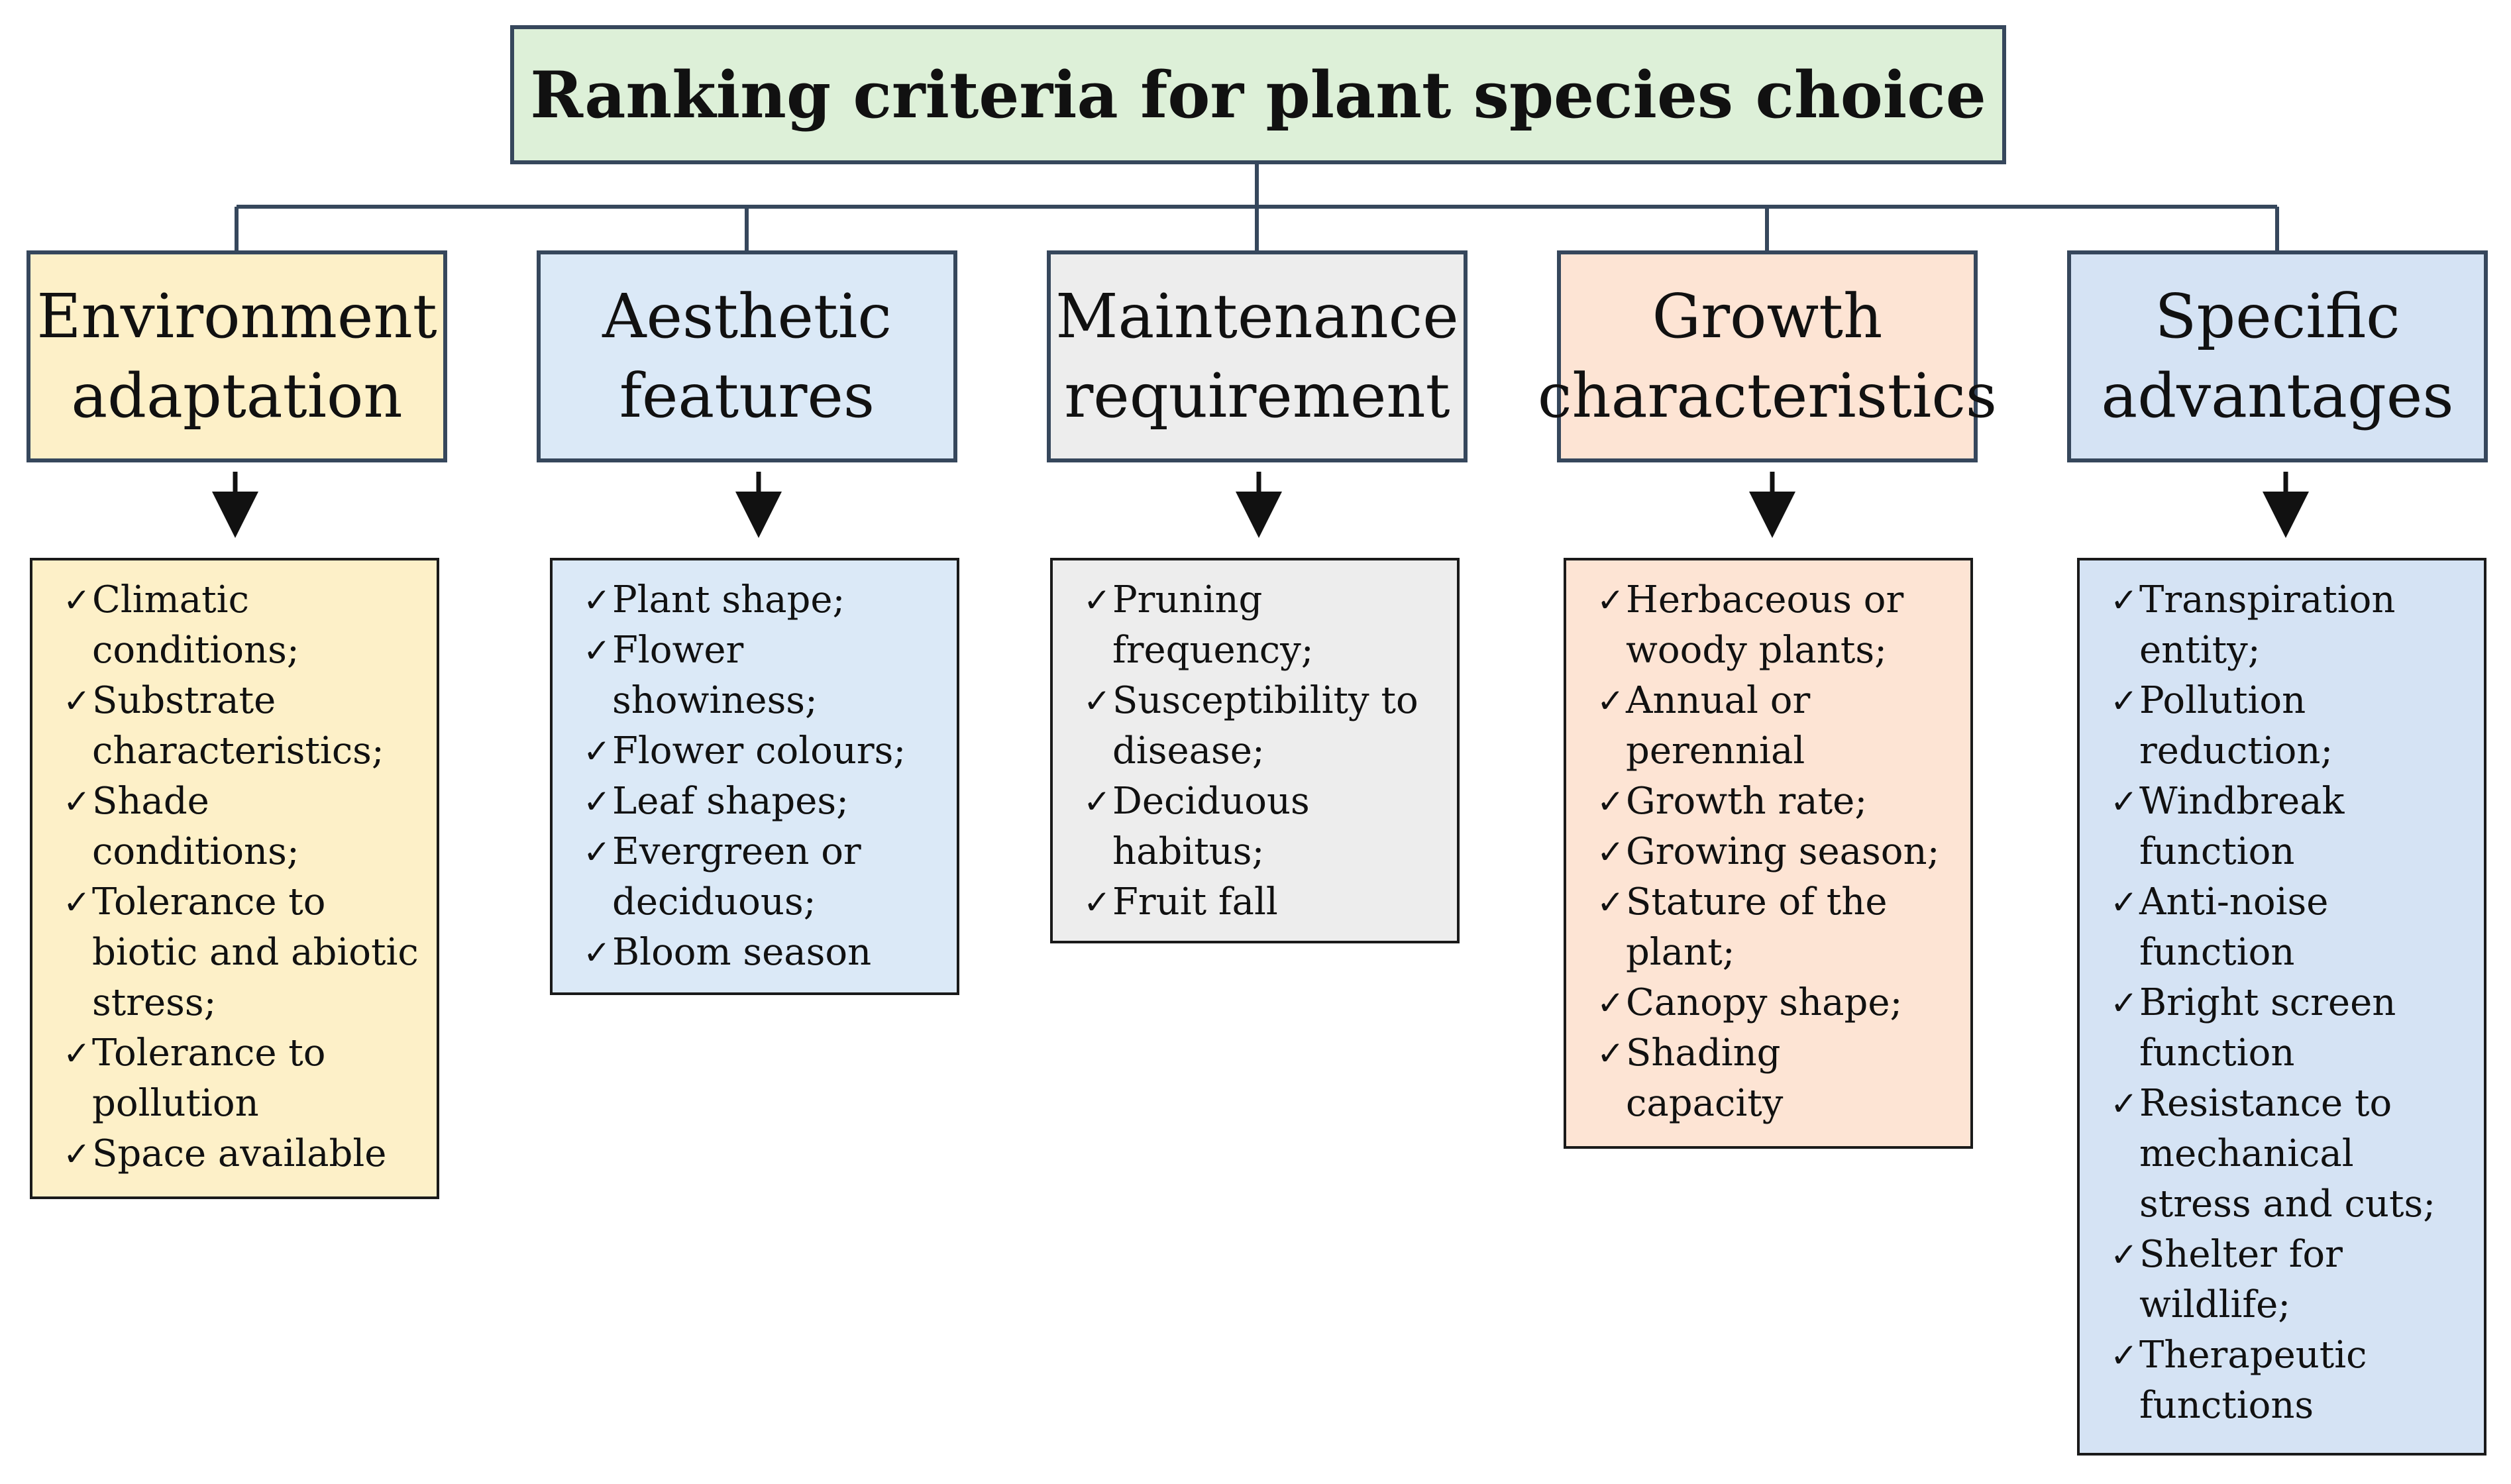 This screenshot has width=2511, height=1484. What do you see at coordinates (1263, 902) in the screenshot?
I see `list-item: ✓ Fruit fall` at bounding box center [1263, 902].